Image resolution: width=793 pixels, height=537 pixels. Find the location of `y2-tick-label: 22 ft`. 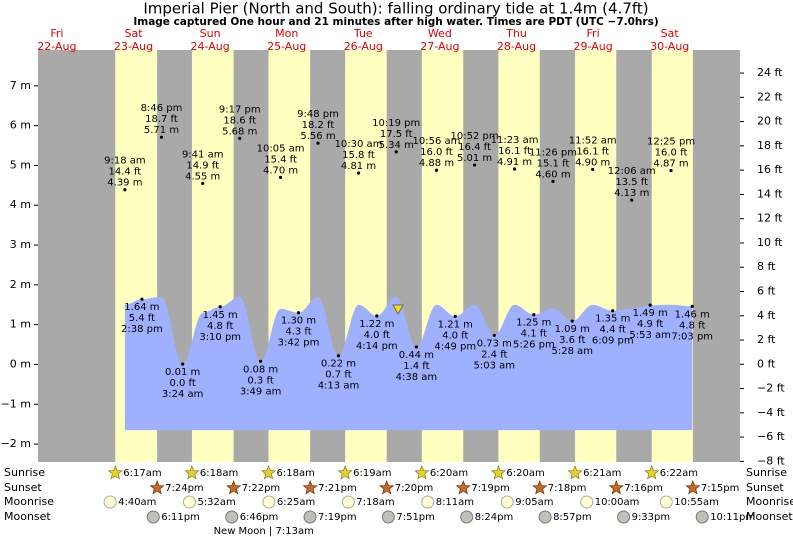

y2-tick-label: 22 ft is located at coordinates (770, 96).